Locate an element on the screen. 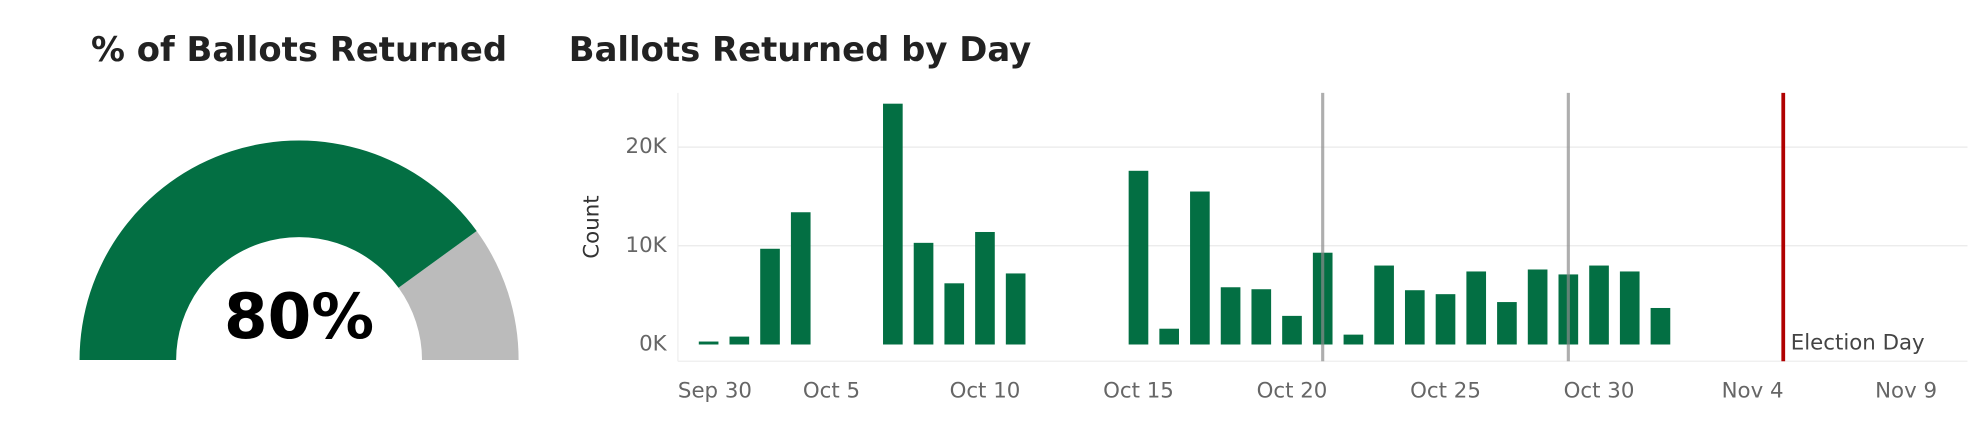  gauge-title: % of Ballots Returned is located at coordinates (299, 49).